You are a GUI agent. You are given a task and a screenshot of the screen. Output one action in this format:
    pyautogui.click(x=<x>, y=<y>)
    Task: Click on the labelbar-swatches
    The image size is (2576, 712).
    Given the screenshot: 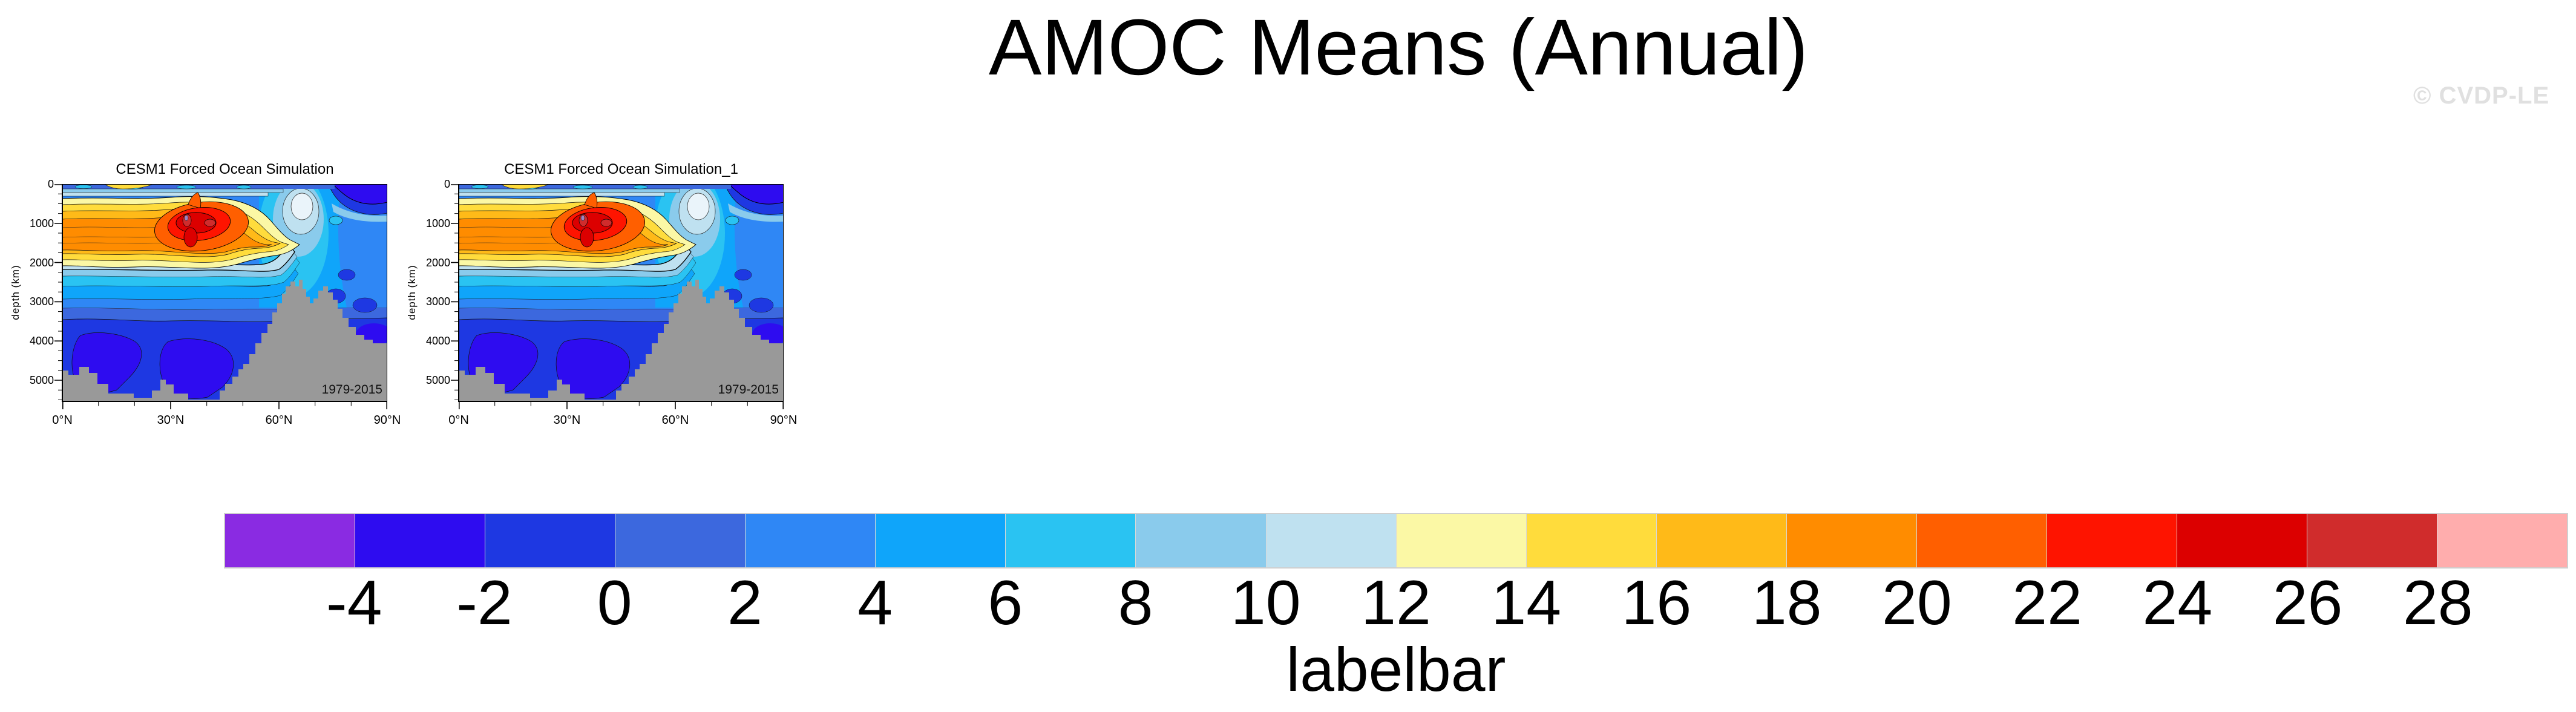 What is the action you would take?
    pyautogui.click(x=1396, y=541)
    